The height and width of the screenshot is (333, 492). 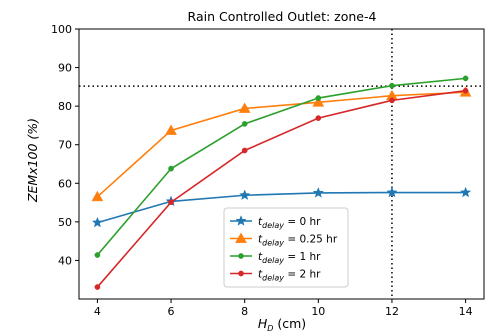 What do you see at coordinates (392, 311) in the screenshot?
I see `x-tick-label: 12` at bounding box center [392, 311].